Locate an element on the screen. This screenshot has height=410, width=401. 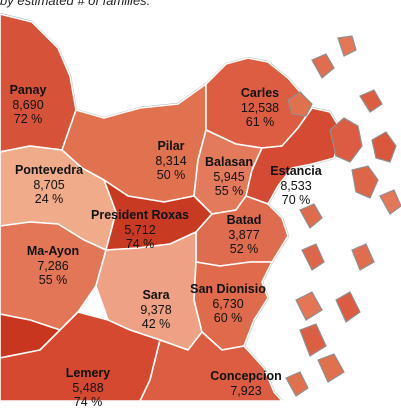
families-estancia: 8,533 is located at coordinates (296, 185).